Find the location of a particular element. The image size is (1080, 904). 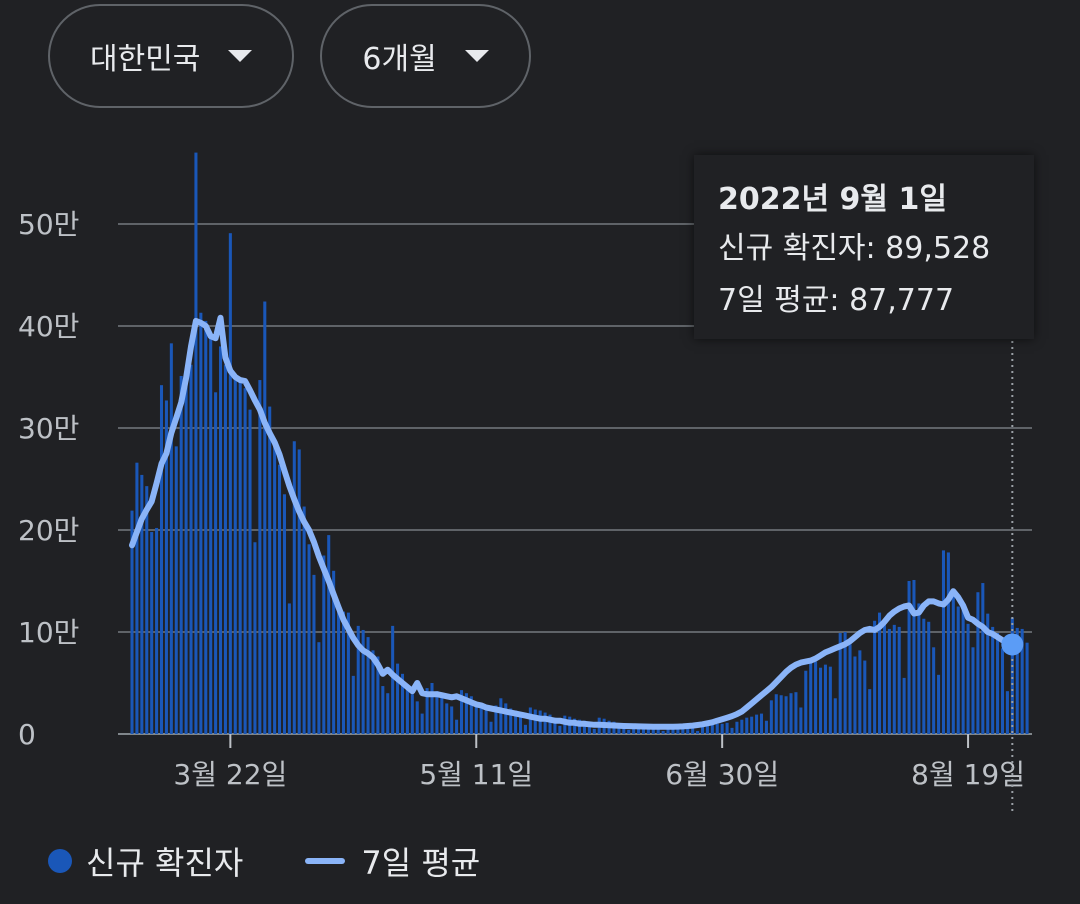

x-tick-label: 5월 11일 is located at coordinates (476, 774).